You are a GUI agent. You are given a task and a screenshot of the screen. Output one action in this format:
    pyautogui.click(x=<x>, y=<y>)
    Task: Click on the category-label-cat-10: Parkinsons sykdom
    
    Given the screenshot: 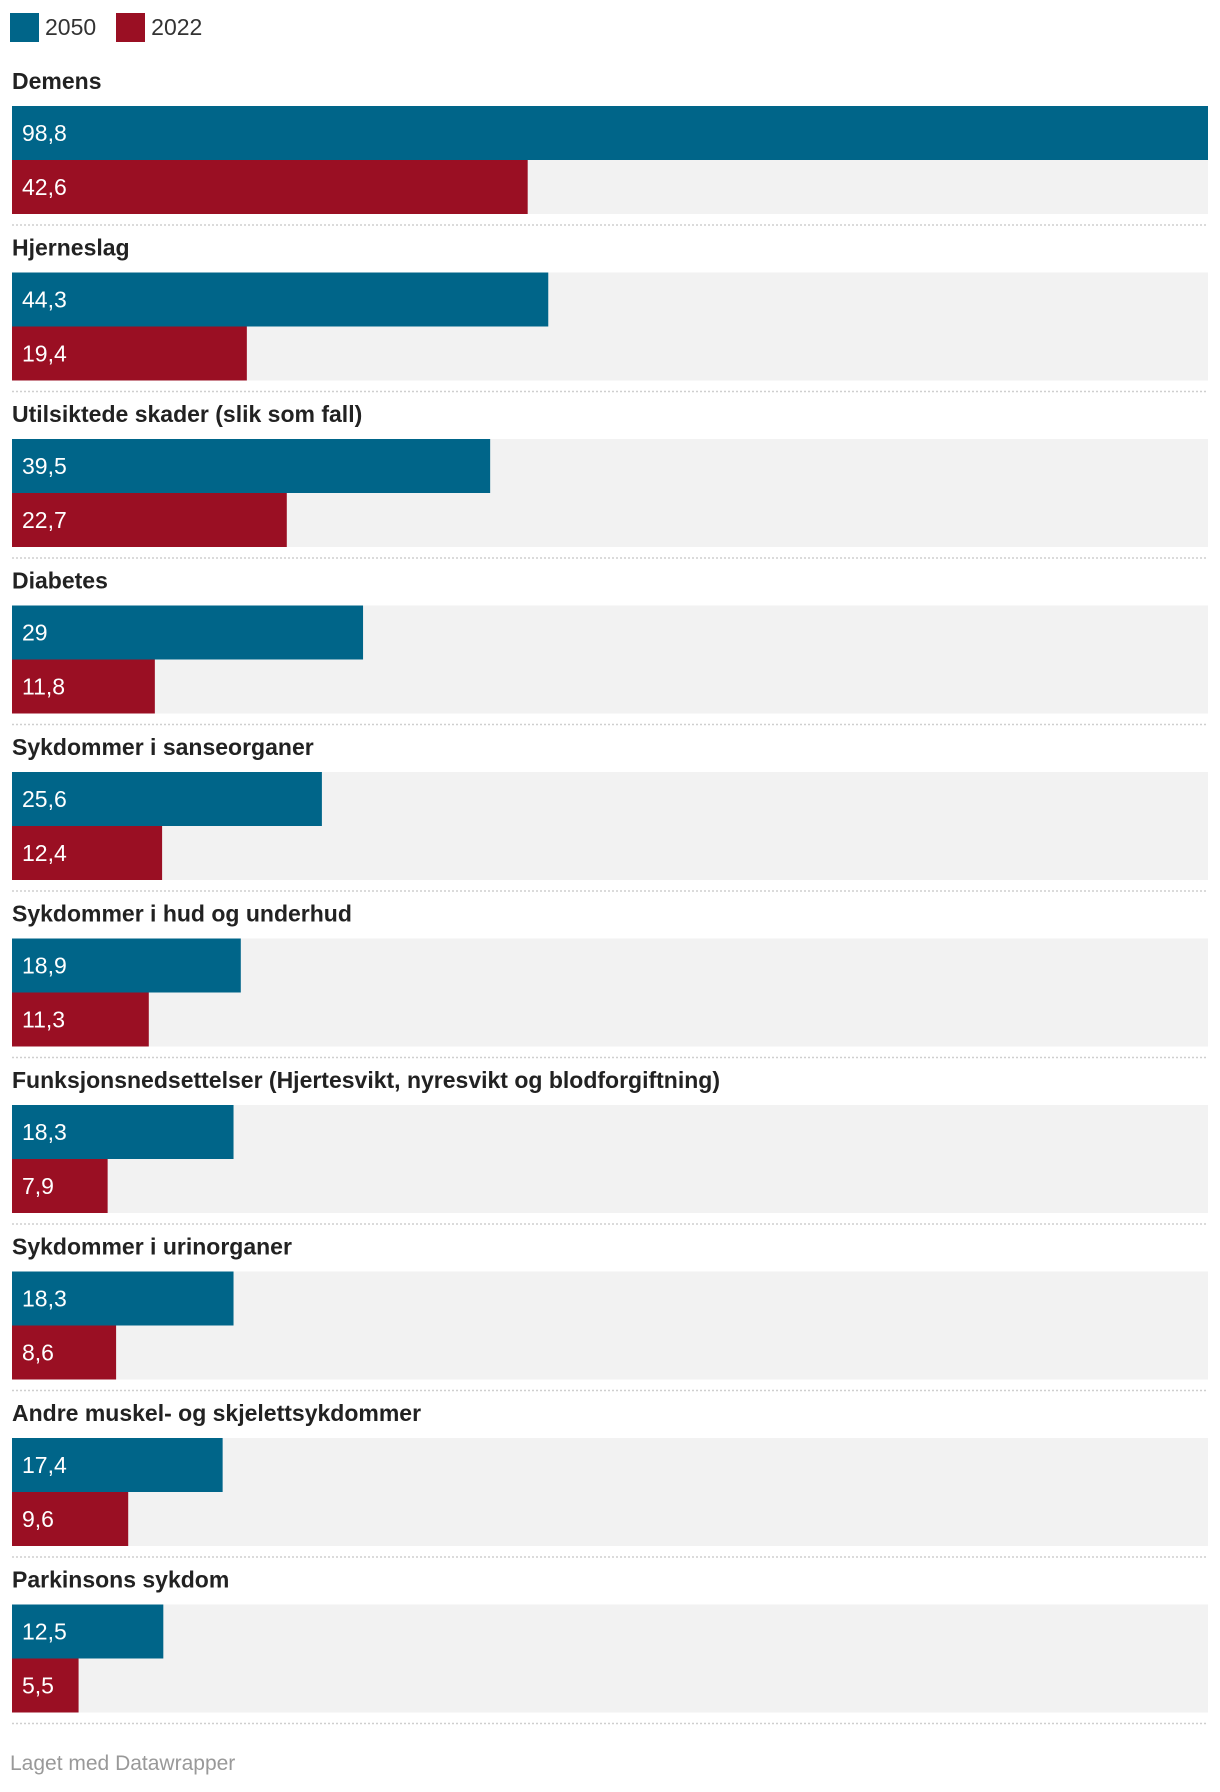 What is the action you would take?
    pyautogui.click(x=120, y=1580)
    